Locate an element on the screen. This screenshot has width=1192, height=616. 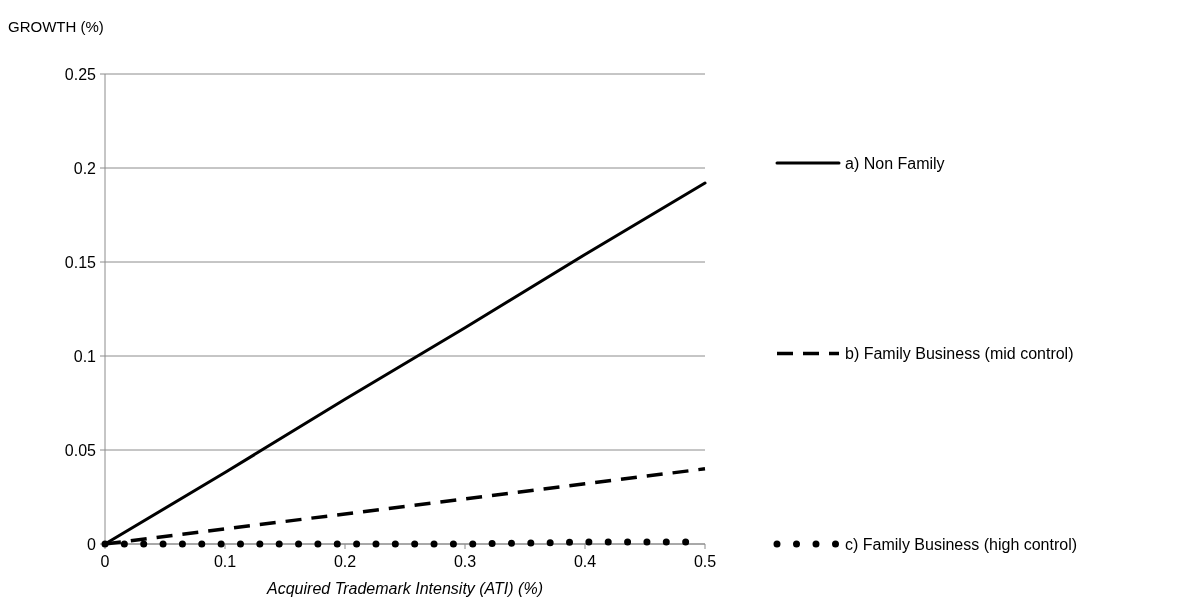
x-tick-label: 0.4 is located at coordinates (585, 561).